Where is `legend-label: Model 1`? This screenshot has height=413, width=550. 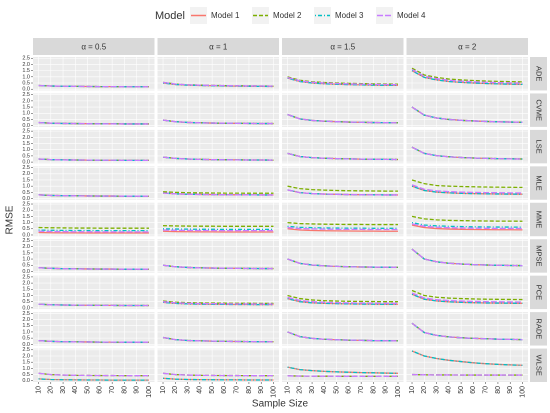 legend-label: Model 1 is located at coordinates (225, 15).